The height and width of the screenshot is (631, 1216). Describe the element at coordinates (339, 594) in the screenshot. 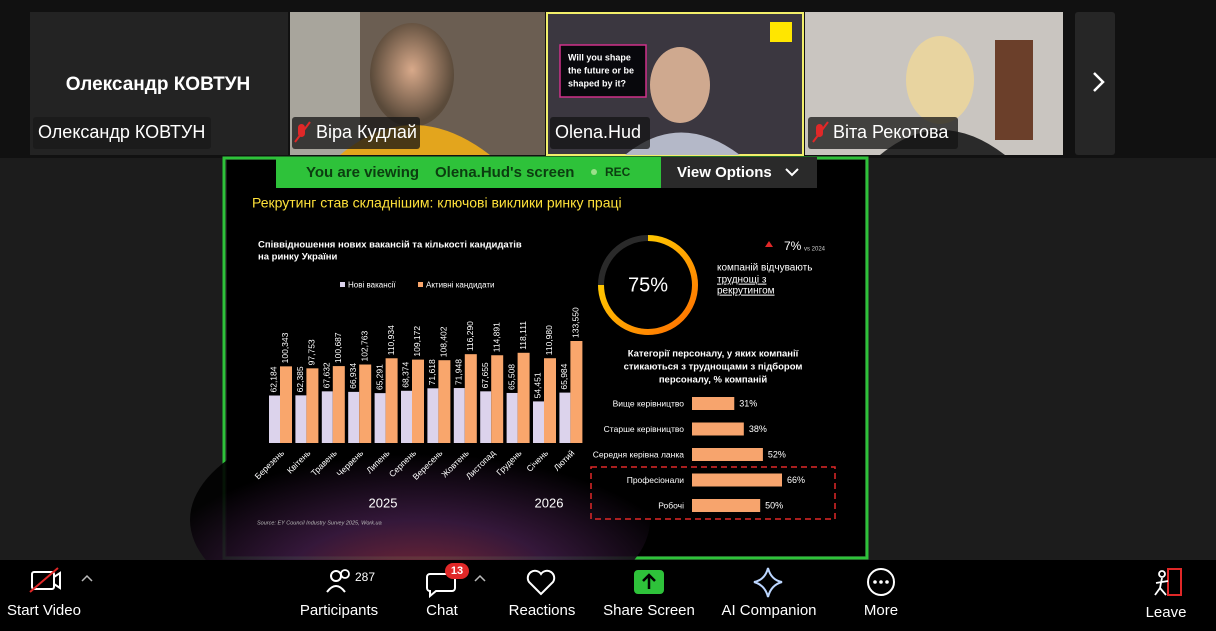

I see `participants-button: 287 Participants` at that location.